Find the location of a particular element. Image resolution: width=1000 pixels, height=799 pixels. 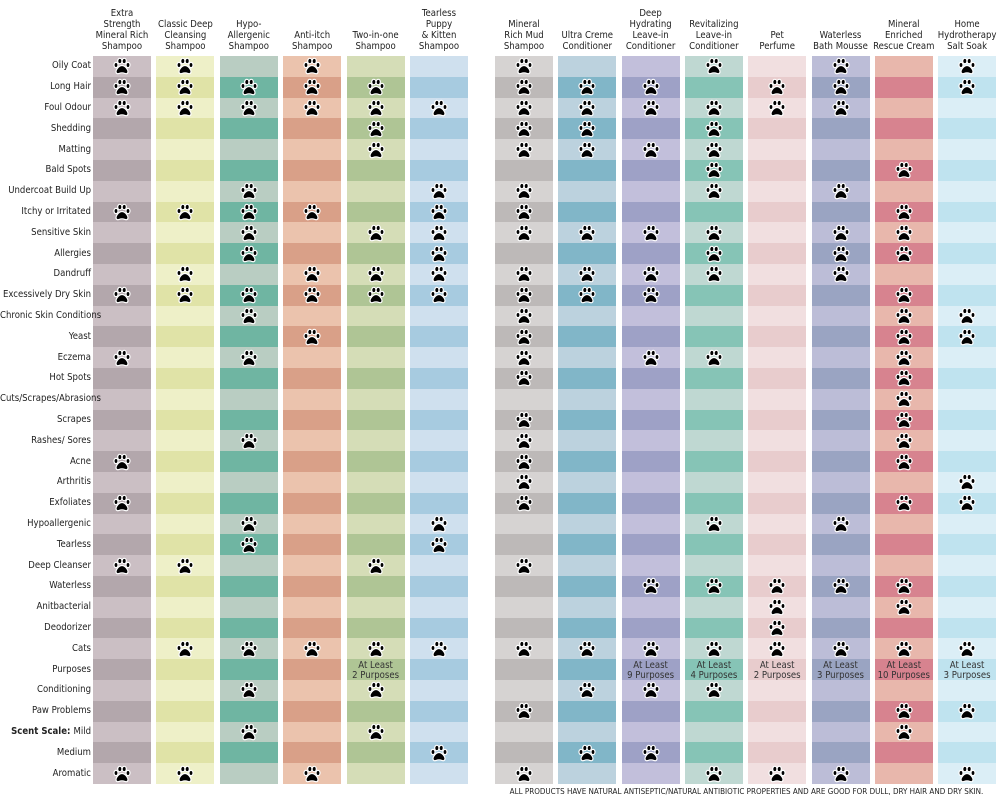

row-label-text: Sensitive Skin is located at coordinates (61, 232).